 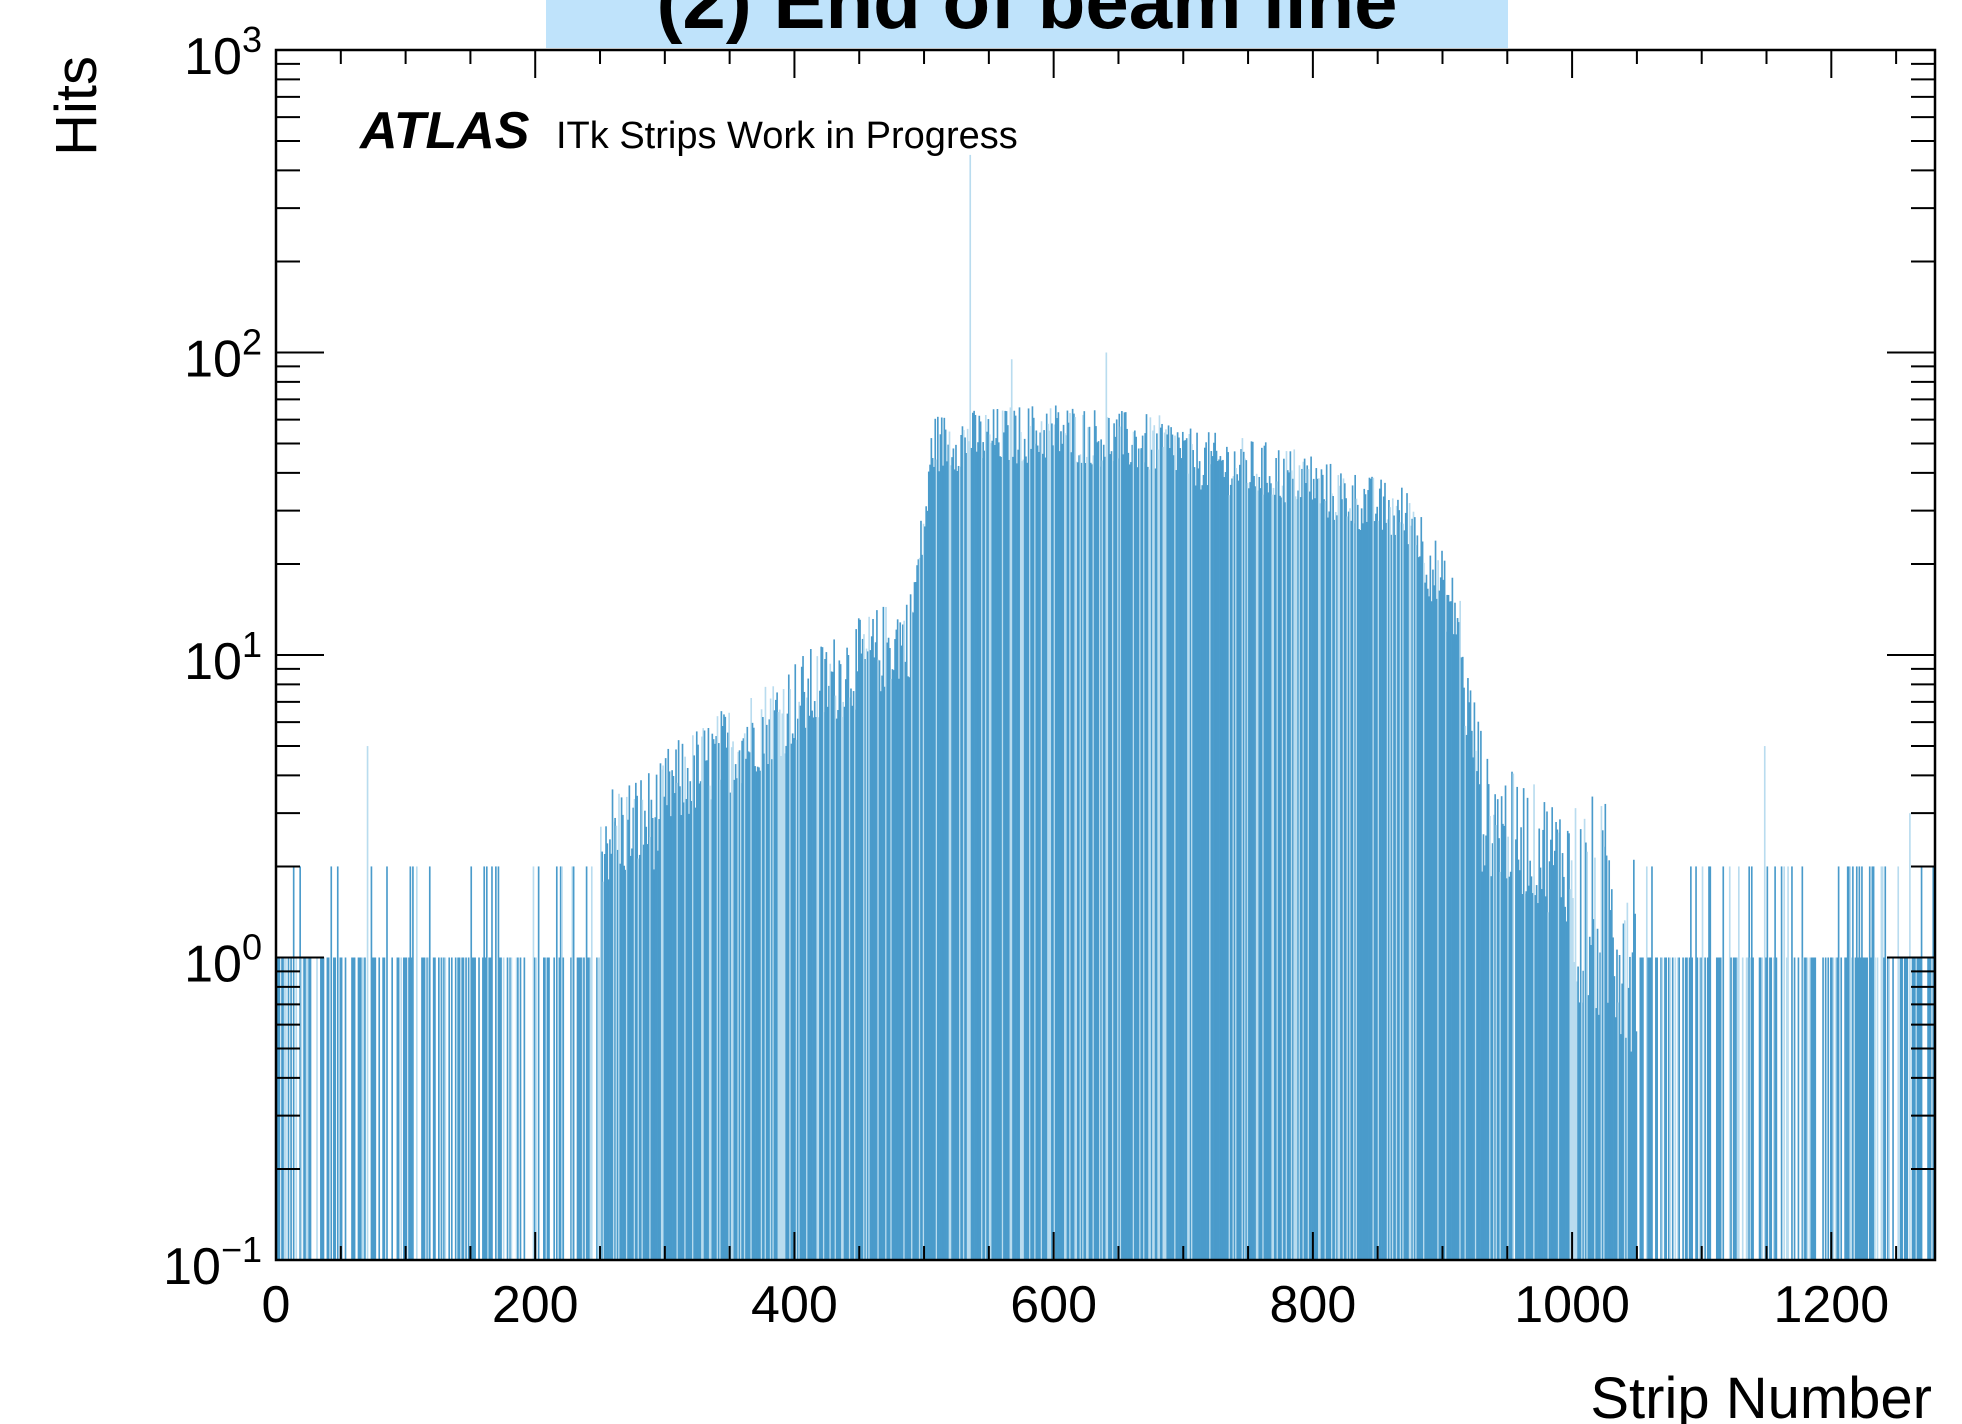 What do you see at coordinates (688, 131) in the screenshot?
I see `atlas-label: ATLAS ITk Strips Work in Progress` at bounding box center [688, 131].